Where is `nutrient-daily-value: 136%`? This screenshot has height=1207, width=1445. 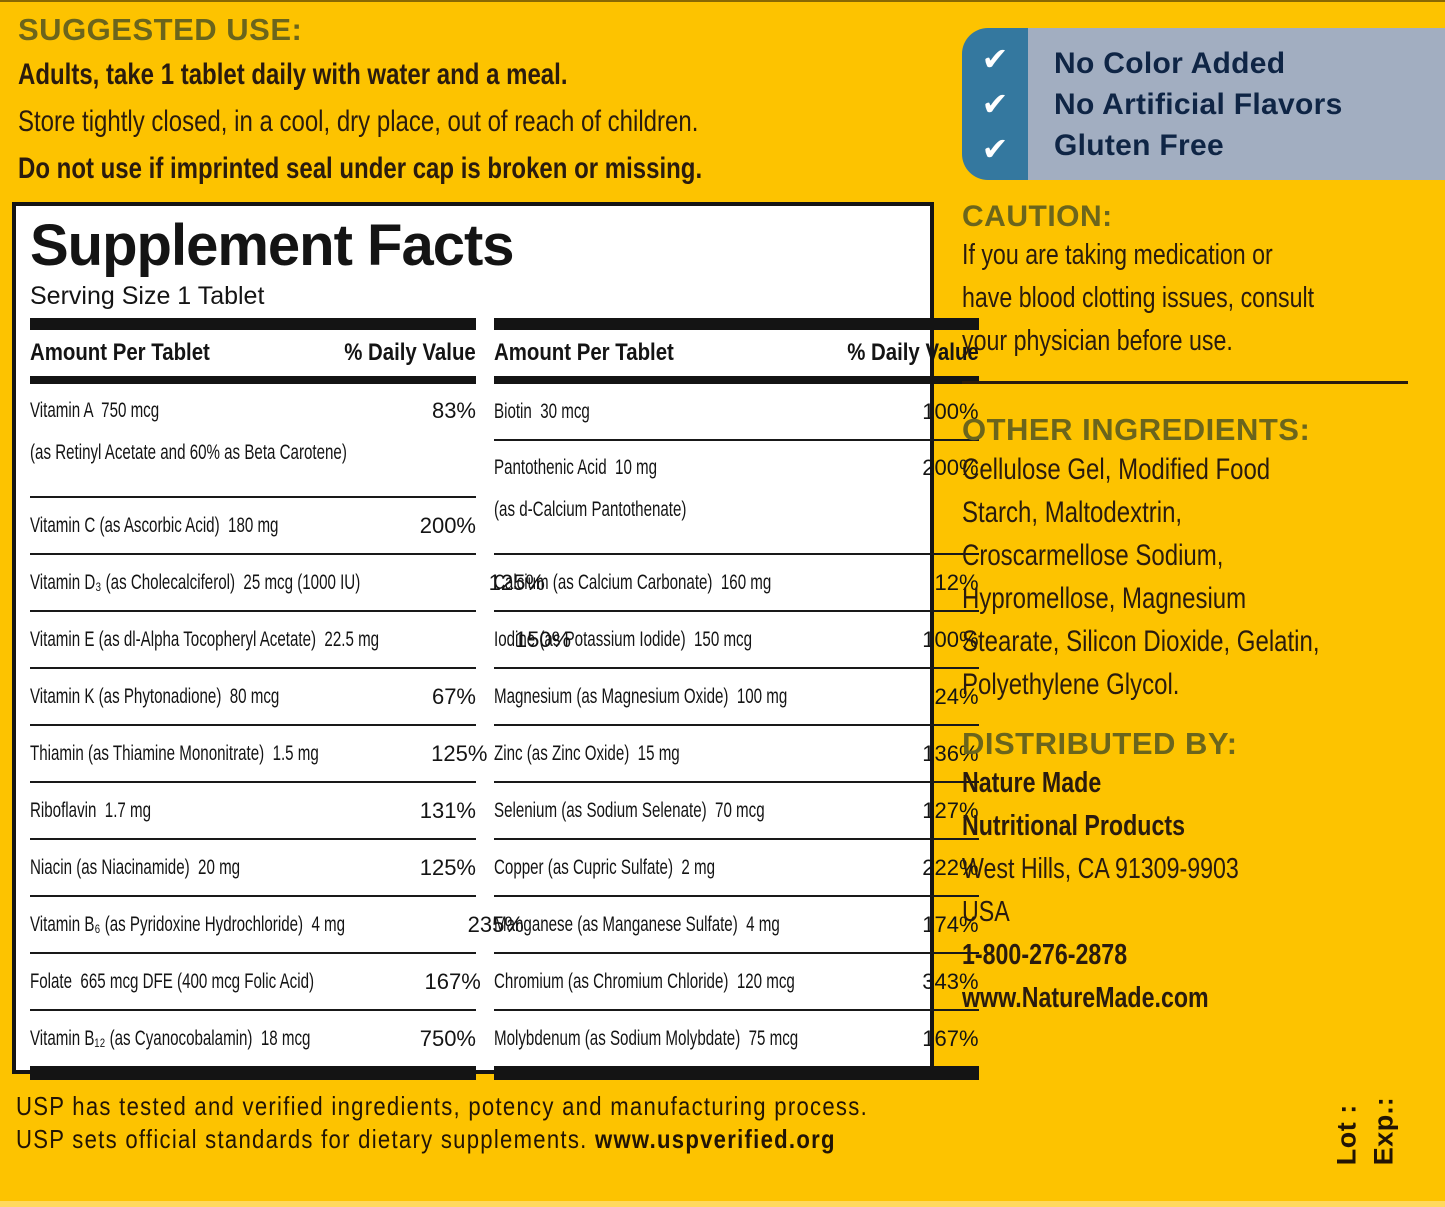 nutrient-daily-value: 136% is located at coordinates (950, 753).